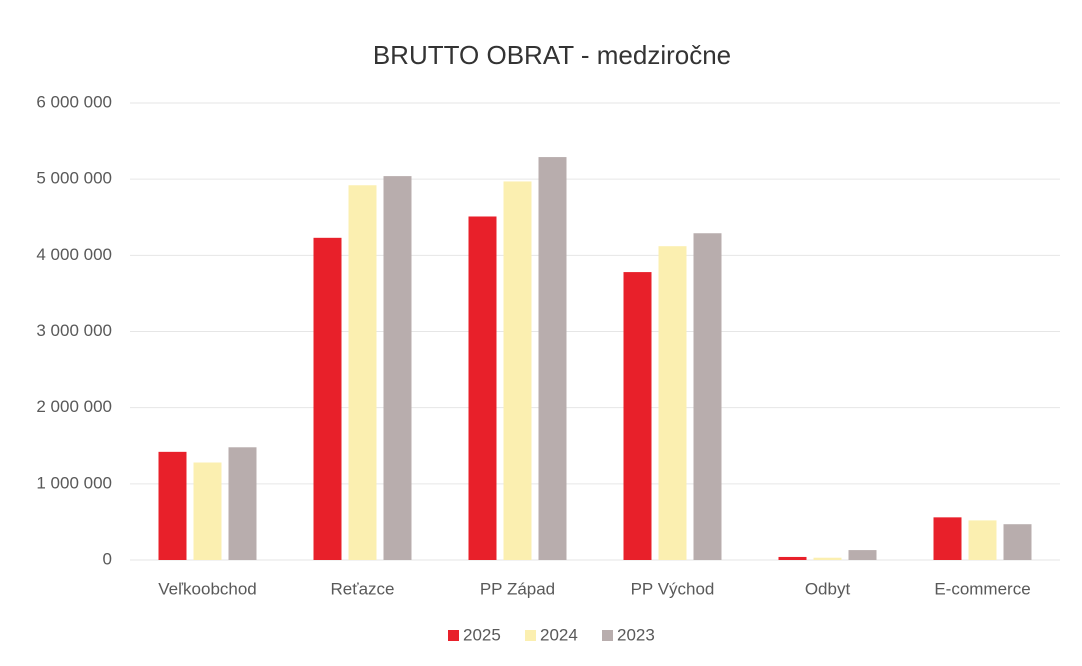  Describe the element at coordinates (828, 588) in the screenshot. I see `x-tick-label: Odbyt` at that location.